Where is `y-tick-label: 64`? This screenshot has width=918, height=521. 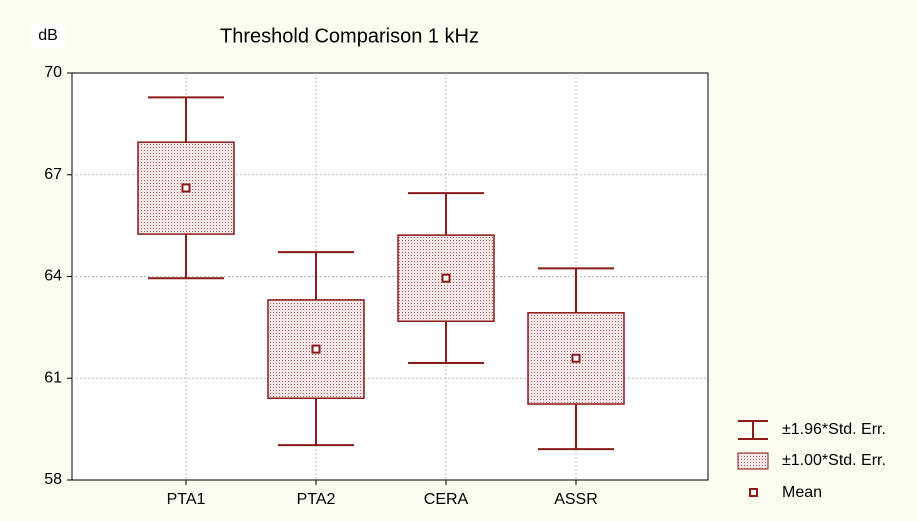
y-tick-label: 64 is located at coordinates (53, 276).